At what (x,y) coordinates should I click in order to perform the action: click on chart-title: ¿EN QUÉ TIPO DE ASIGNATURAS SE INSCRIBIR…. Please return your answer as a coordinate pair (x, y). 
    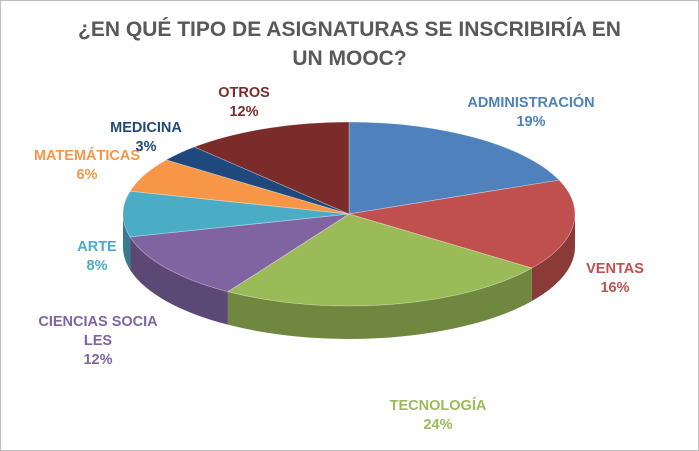
    Looking at the image, I should click on (349, 44).